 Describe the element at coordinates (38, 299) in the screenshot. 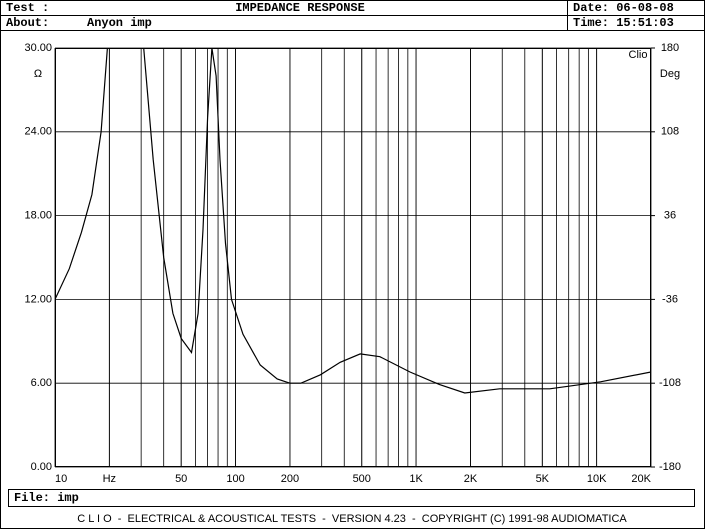

I see `y-tick-label: 12.00` at that location.